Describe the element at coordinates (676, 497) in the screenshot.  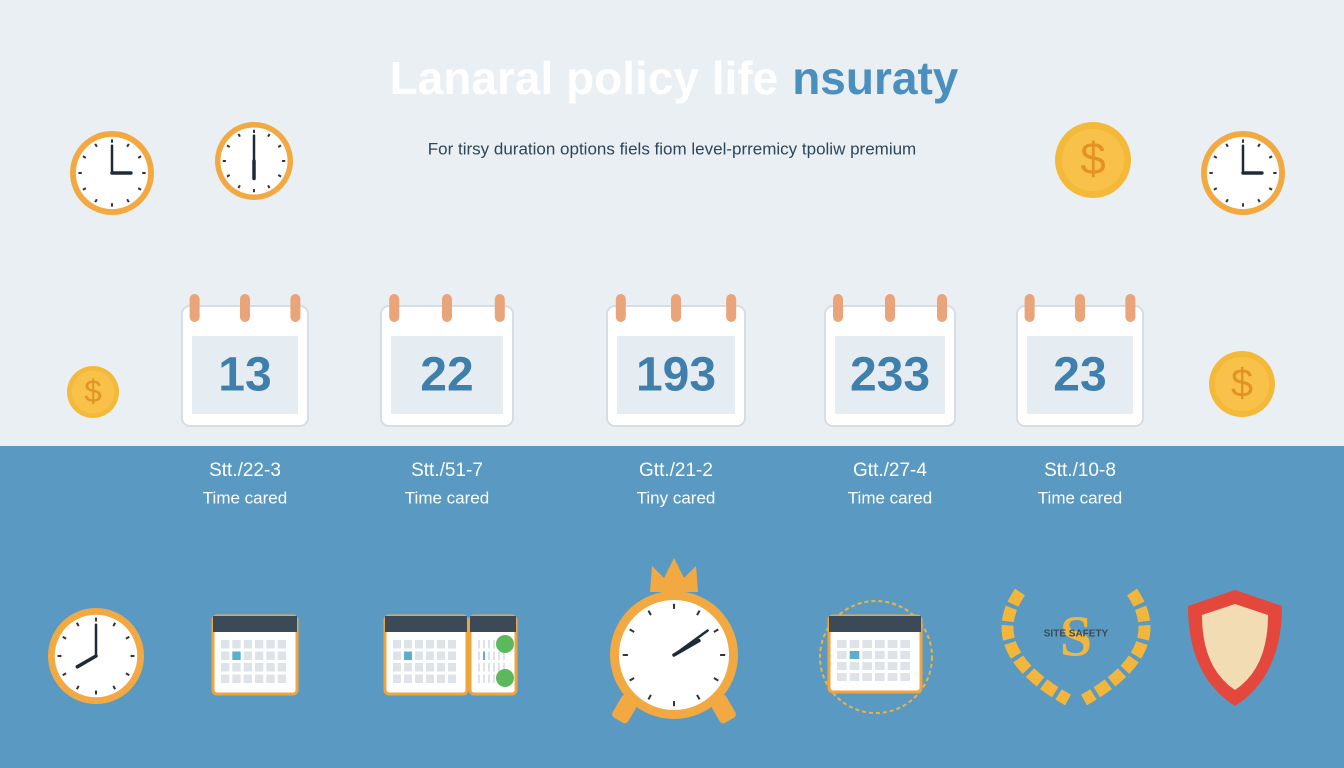
I see `card-caption: Tiny cared` at that location.